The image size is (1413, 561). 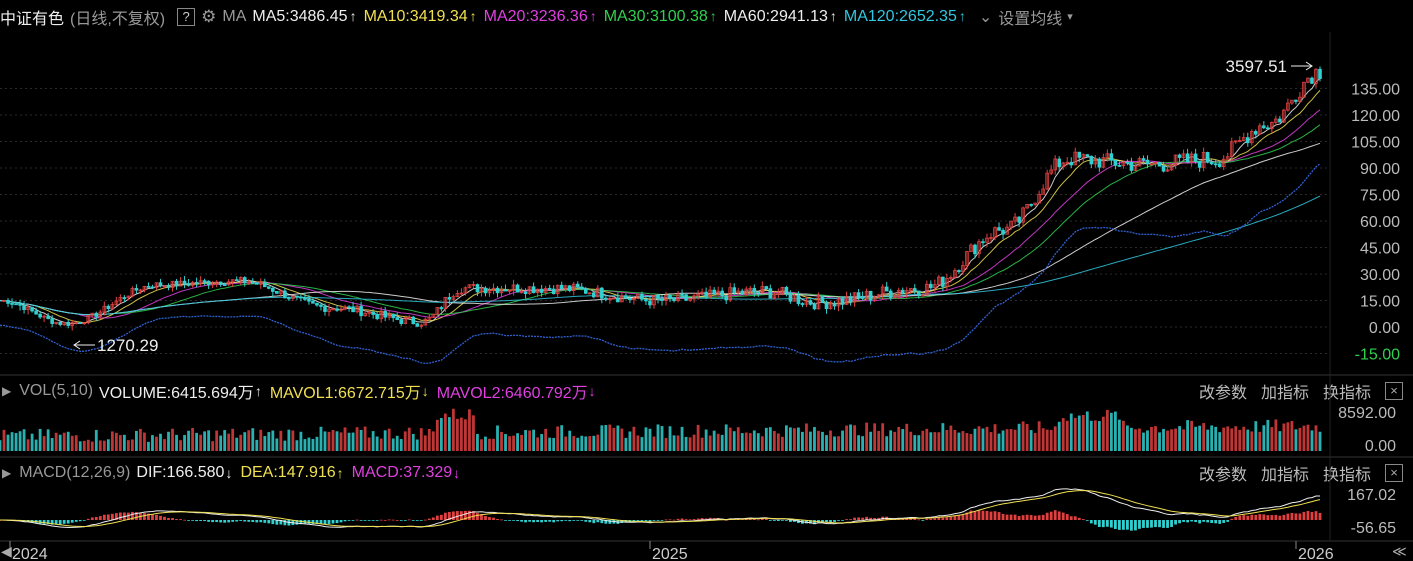 I want to click on scroll-left-icon: ◀, so click(x=6, y=551).